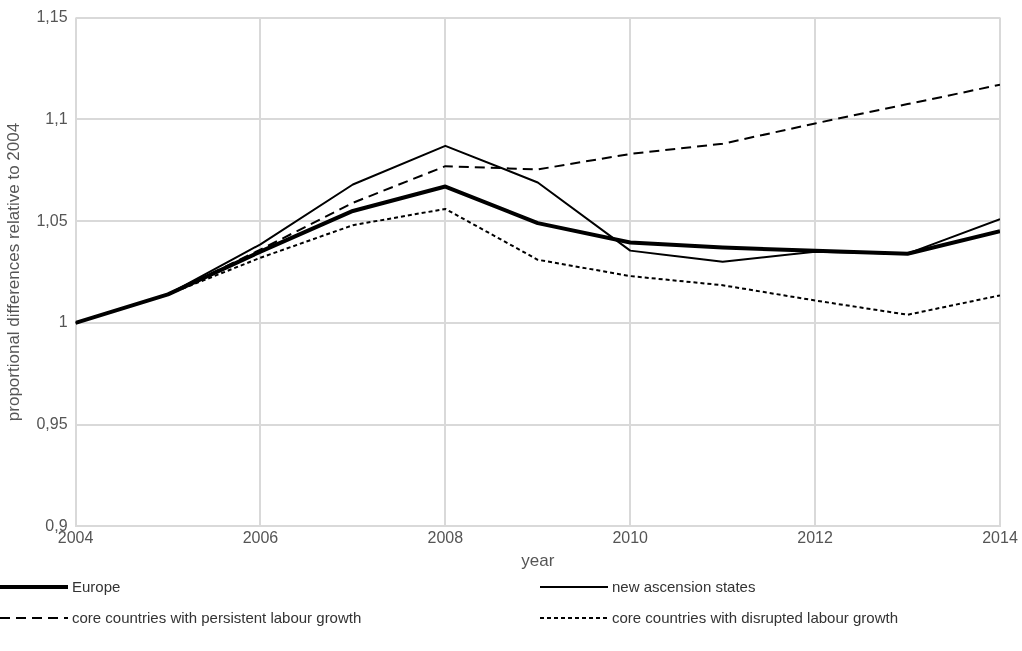 The width and height of the screenshot is (1022, 651). Describe the element at coordinates (96, 586) in the screenshot. I see `legend-label: Europe` at that location.